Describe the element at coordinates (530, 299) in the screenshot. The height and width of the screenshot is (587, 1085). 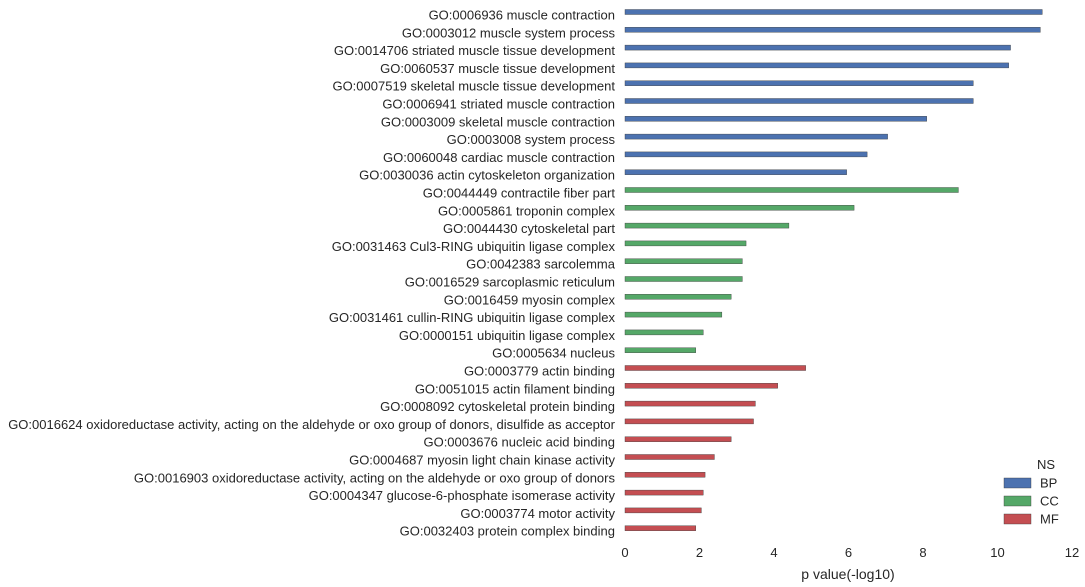
I see `category-label: GO:0016459 myosin complex` at that location.